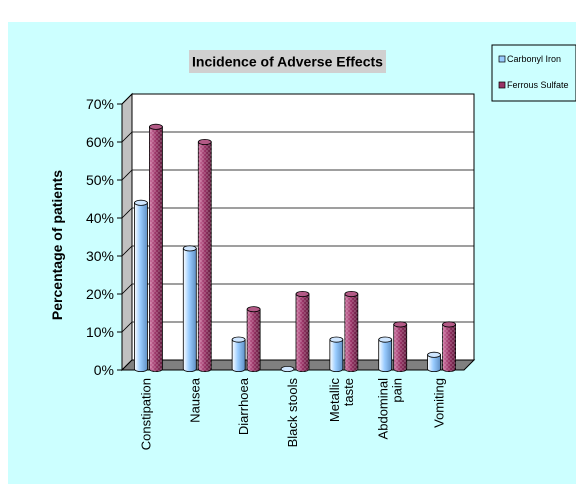  I want to click on chart-title-background, so click(287, 61).